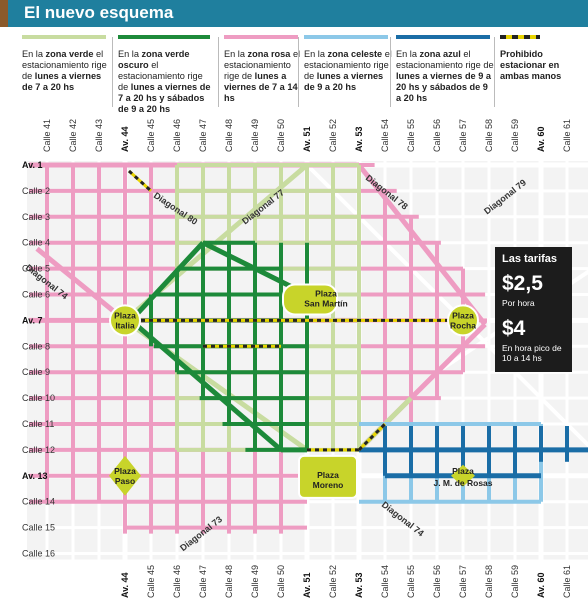 This screenshot has height=601, width=588. I want to click on column-label: Calle 42, so click(73, 135).